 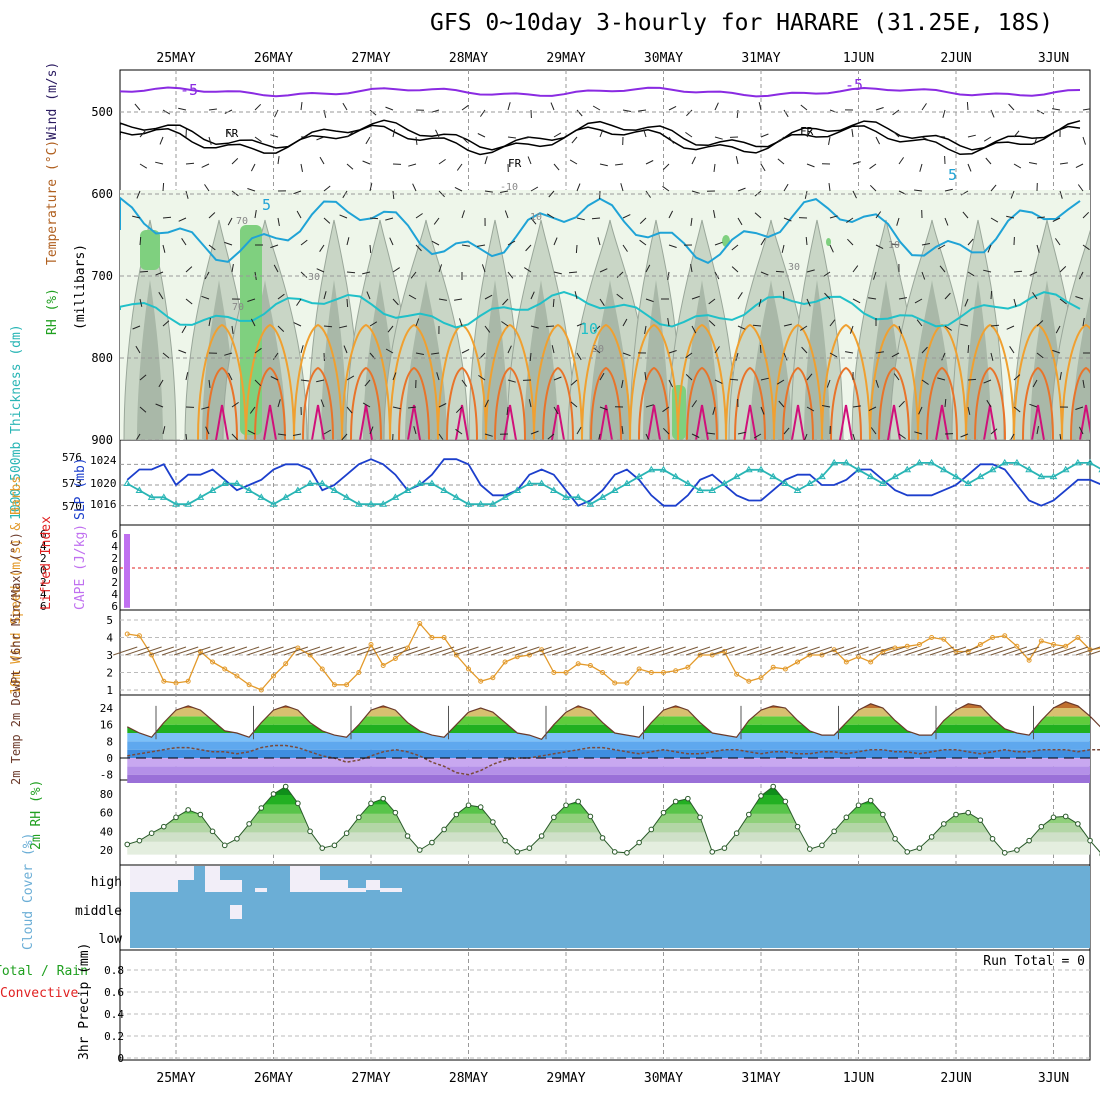 I want to click on rh-plume-core, so click(x=610, y=360).